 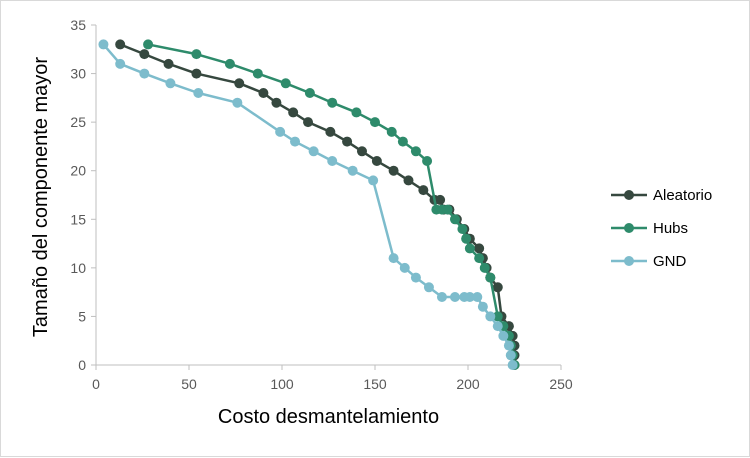 What do you see at coordinates (78, 171) in the screenshot?
I see `y-tick-label: 20` at bounding box center [78, 171].